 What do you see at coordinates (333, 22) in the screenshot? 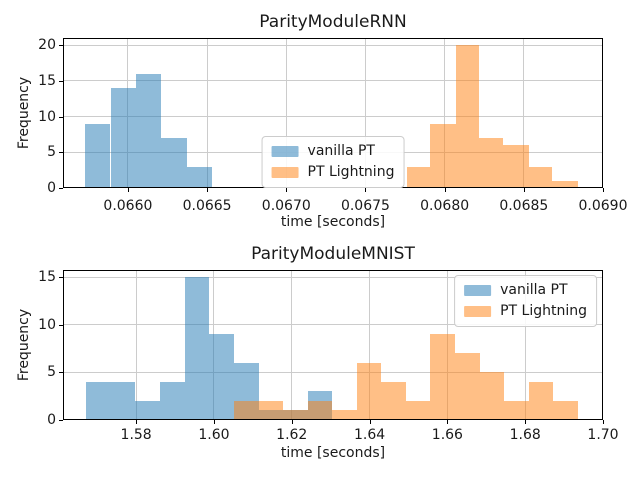
I see `chart-title-rnn: ParityModuleRNN` at bounding box center [333, 22].